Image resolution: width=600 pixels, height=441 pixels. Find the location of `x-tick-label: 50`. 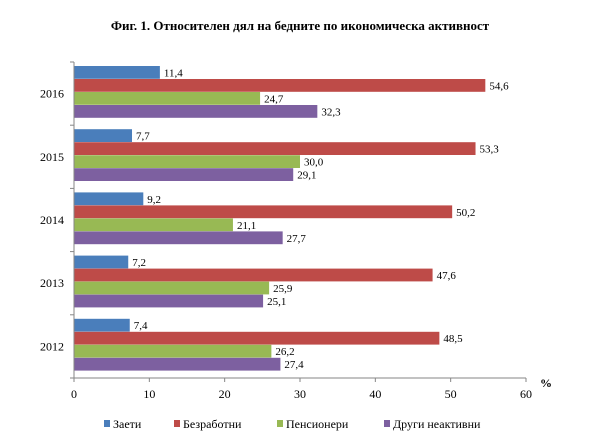

x-tick-label: 50 is located at coordinates (451, 394).